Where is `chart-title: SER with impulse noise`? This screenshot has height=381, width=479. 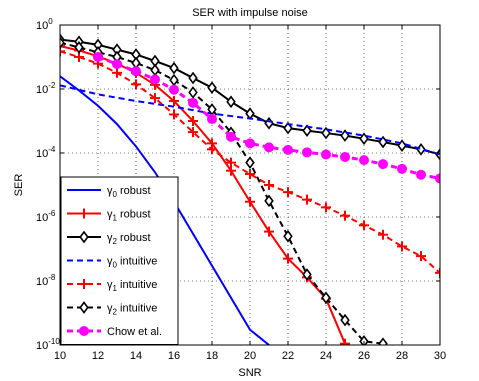
chart-title: SER with impulse noise is located at coordinates (250, 13).